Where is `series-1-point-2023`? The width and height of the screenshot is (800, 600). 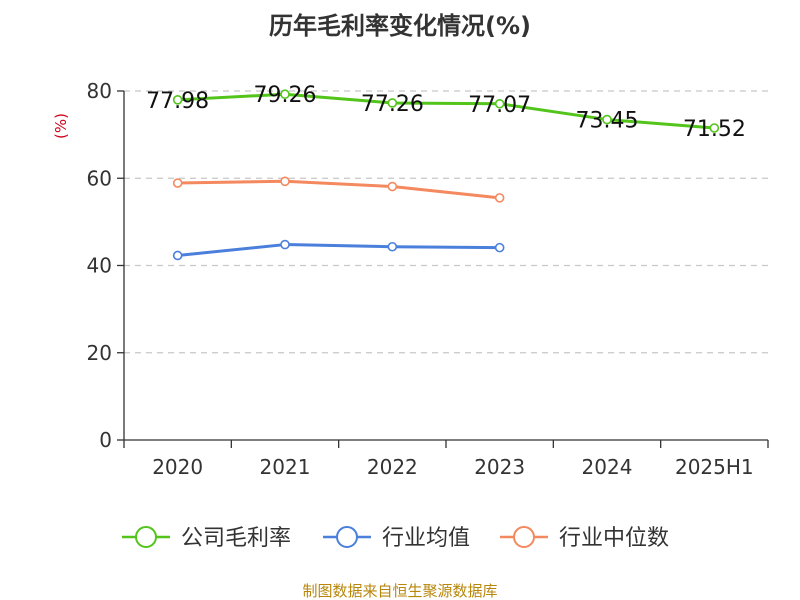 series-1-point-2023 is located at coordinates (499, 247).